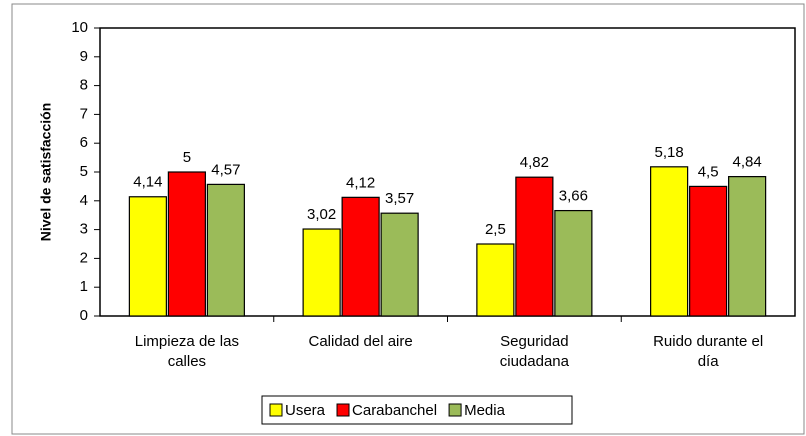  I want to click on legend-label: Carabanchel, so click(394, 410).